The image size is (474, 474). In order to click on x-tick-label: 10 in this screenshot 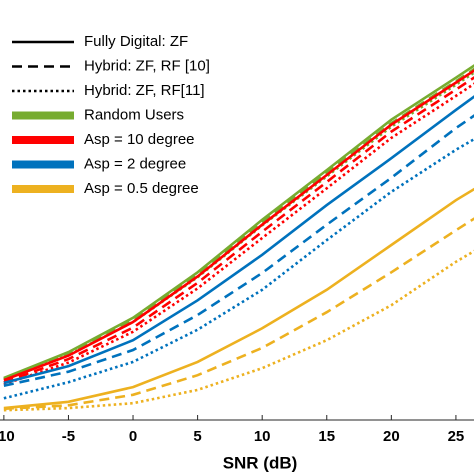, I will do `click(262, 436)`.